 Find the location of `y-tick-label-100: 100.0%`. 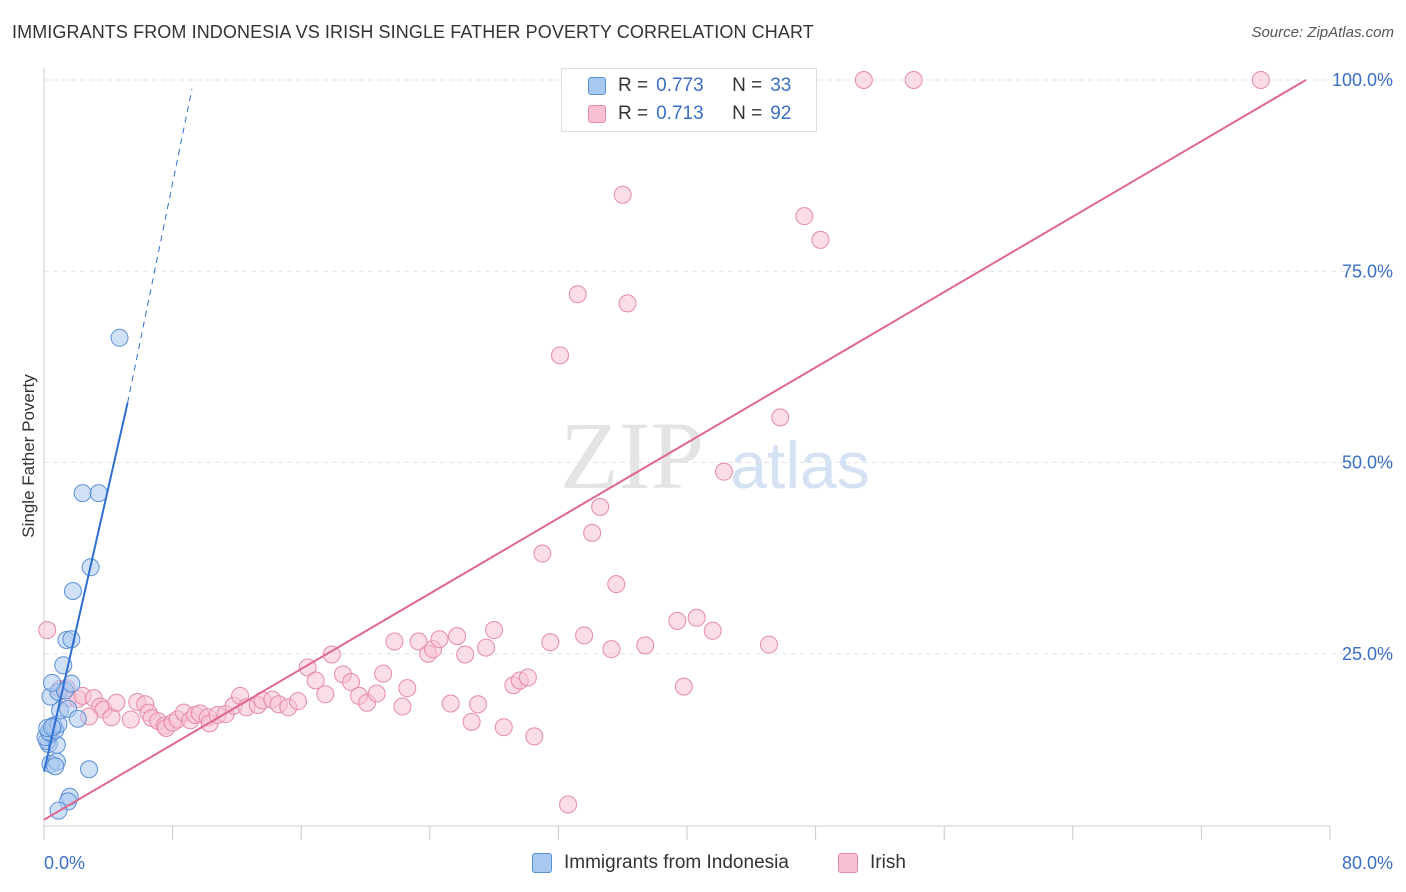

y-tick-label-100: 100.0% is located at coordinates (1362, 80).